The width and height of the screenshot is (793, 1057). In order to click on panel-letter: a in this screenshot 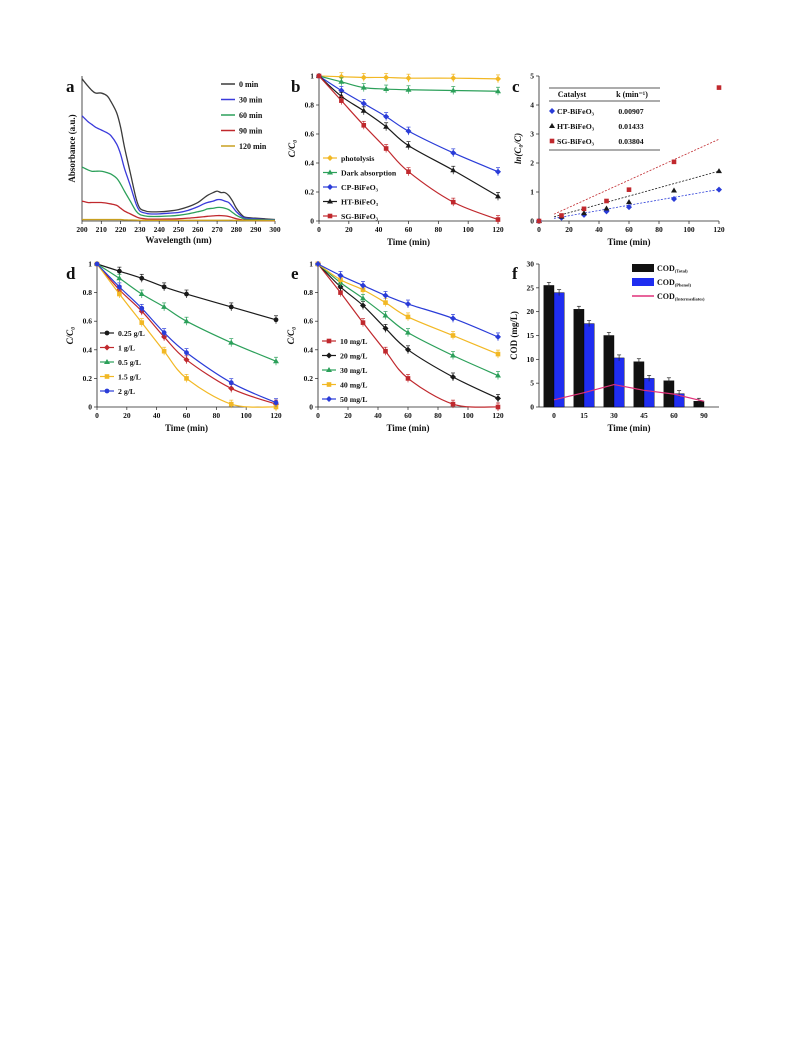, I will do `click(70, 86)`.